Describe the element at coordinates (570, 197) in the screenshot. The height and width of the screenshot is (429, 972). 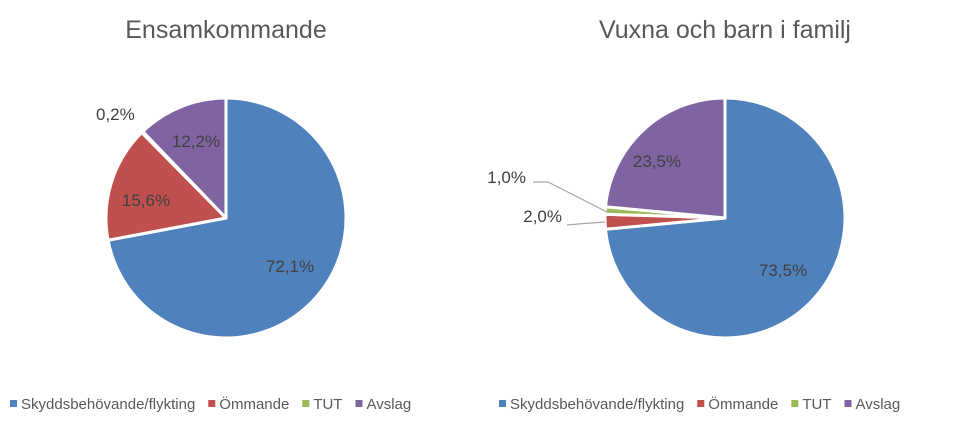
I see `leader-line-tut` at that location.